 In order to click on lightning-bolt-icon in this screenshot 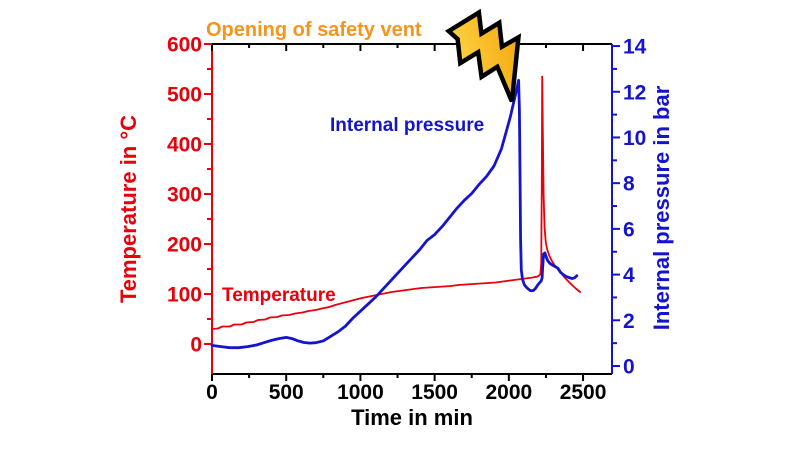, I will do `click(483, 55)`.